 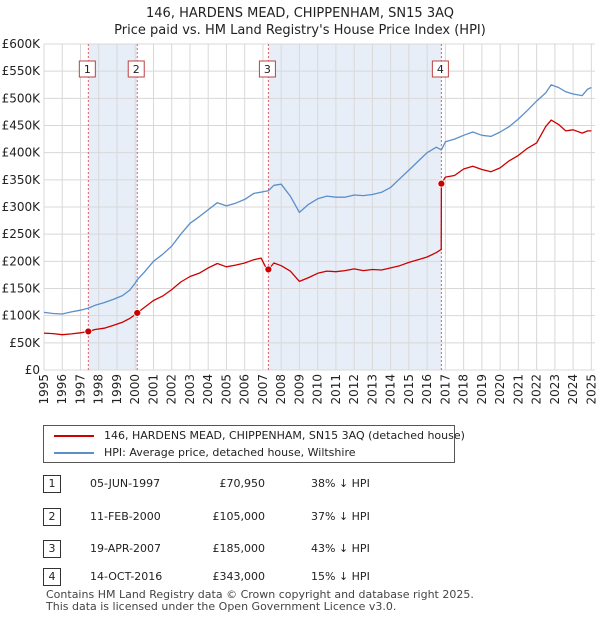 What do you see at coordinates (22, 180) in the screenshot?
I see `y-tick-label: £350K` at bounding box center [22, 180].